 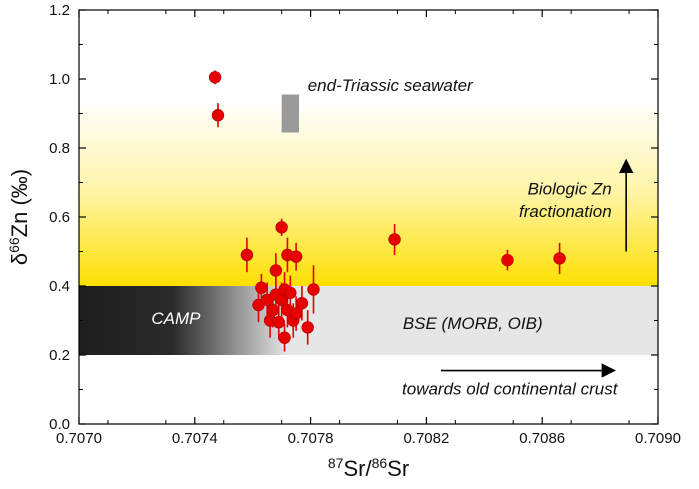 I want to click on x-title-sr-end: Sr, so click(x=398, y=468).